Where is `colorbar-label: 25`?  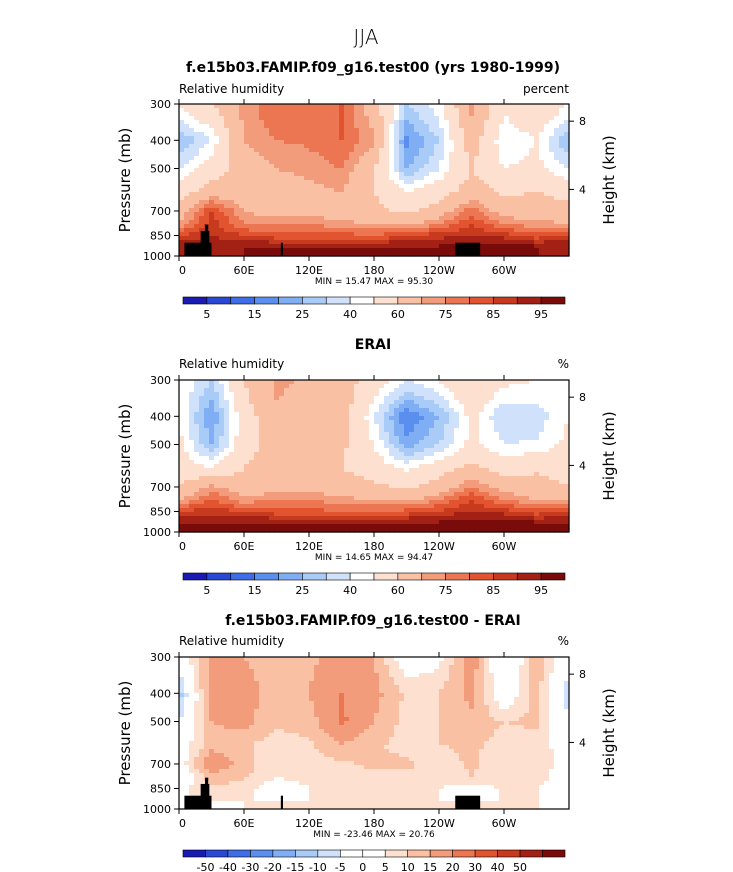
colorbar-label: 25 is located at coordinates (302, 314).